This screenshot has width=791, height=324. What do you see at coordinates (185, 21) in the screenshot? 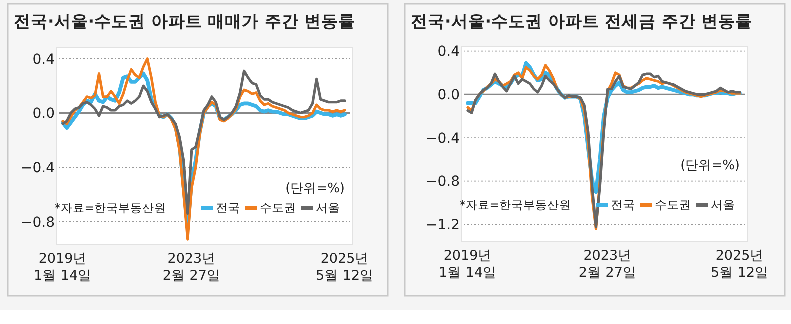
I see `chart-title: 전국·서울·수도권 아파트 매매가 주간 변동률` at bounding box center [185, 21].